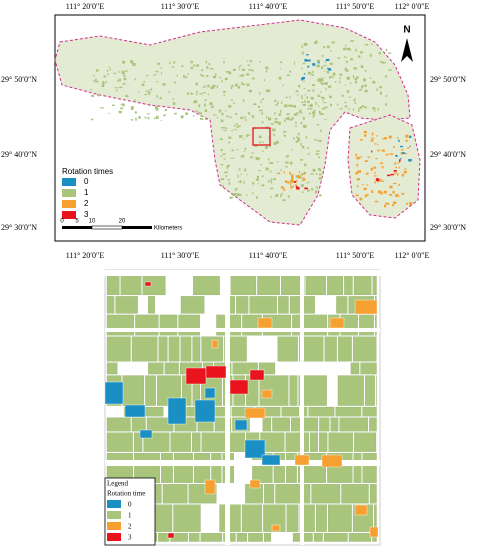 The image size is (477, 555). Describe the element at coordinates (137, 227) in the screenshot. I see `scale-segment` at that location.